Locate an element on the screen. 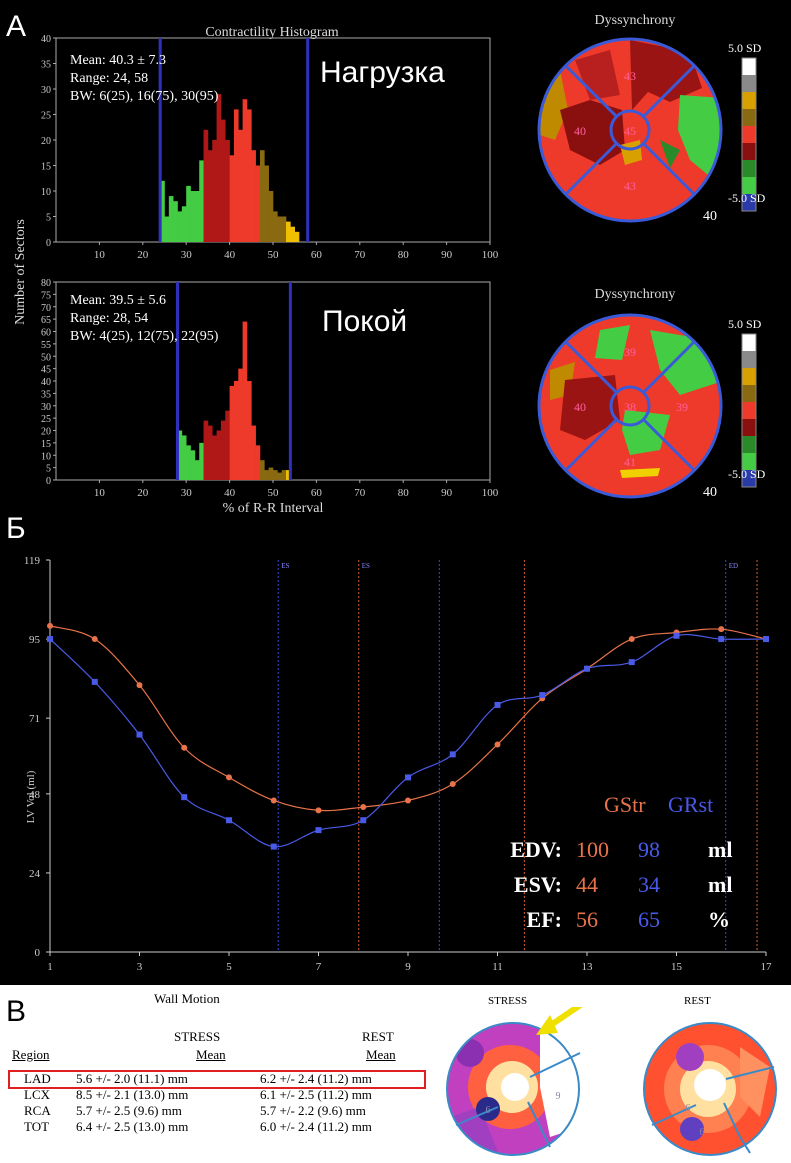  stress-mean-header: Mean is located at coordinates (211, 1054).